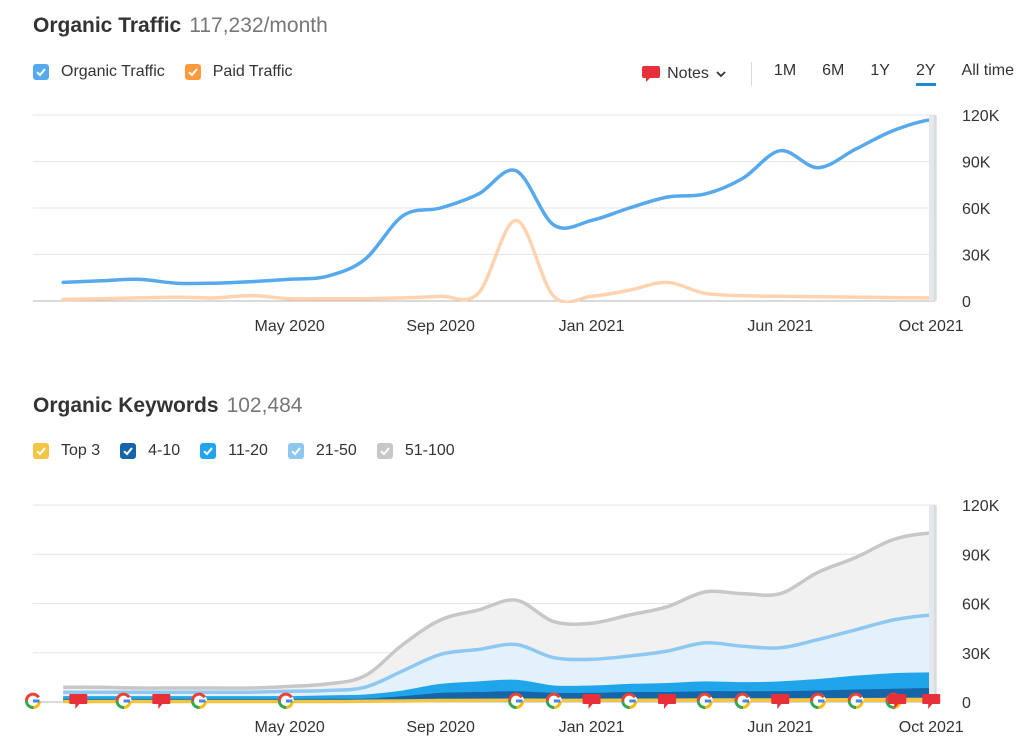  What do you see at coordinates (113, 71) in the screenshot?
I see `legend-label: Organic Traffic` at bounding box center [113, 71].